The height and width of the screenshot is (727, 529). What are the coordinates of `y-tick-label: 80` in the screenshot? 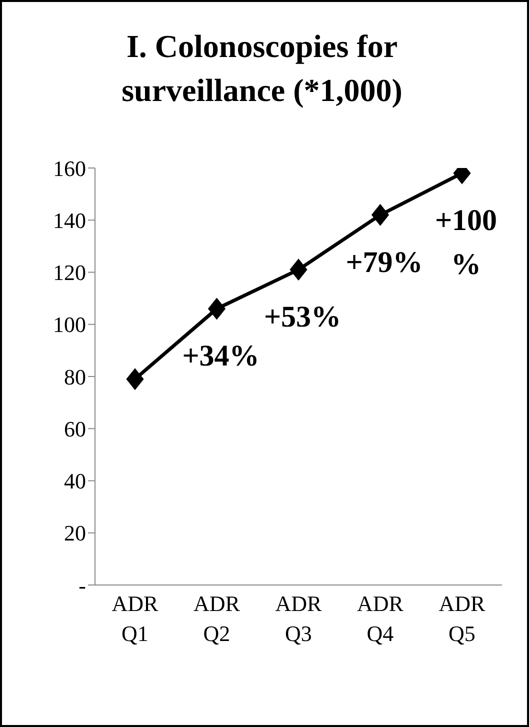 It's located at (75, 377).